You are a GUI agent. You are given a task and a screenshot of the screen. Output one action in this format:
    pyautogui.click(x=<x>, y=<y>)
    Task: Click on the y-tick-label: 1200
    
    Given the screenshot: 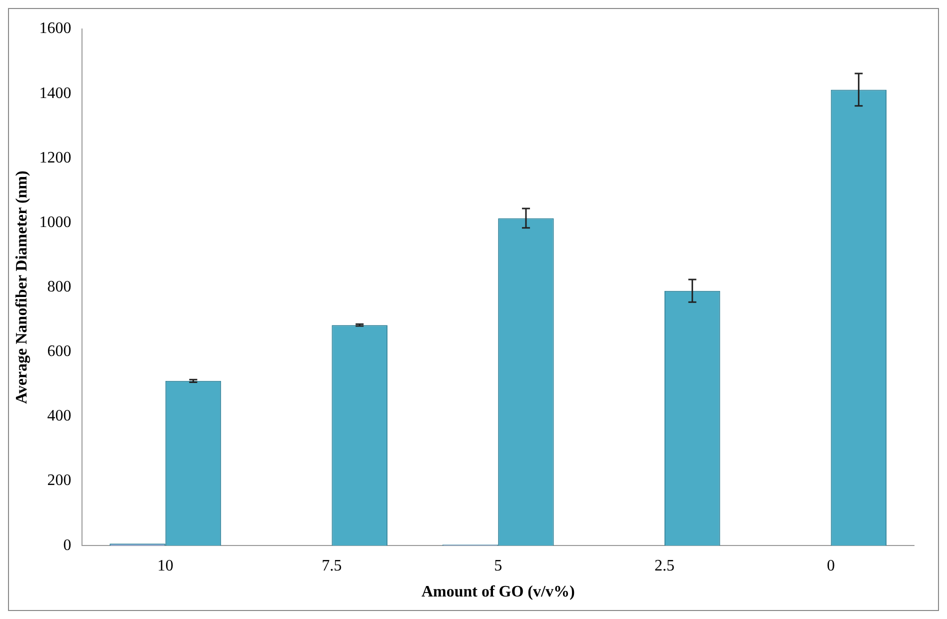 What is the action you would take?
    pyautogui.click(x=55, y=157)
    